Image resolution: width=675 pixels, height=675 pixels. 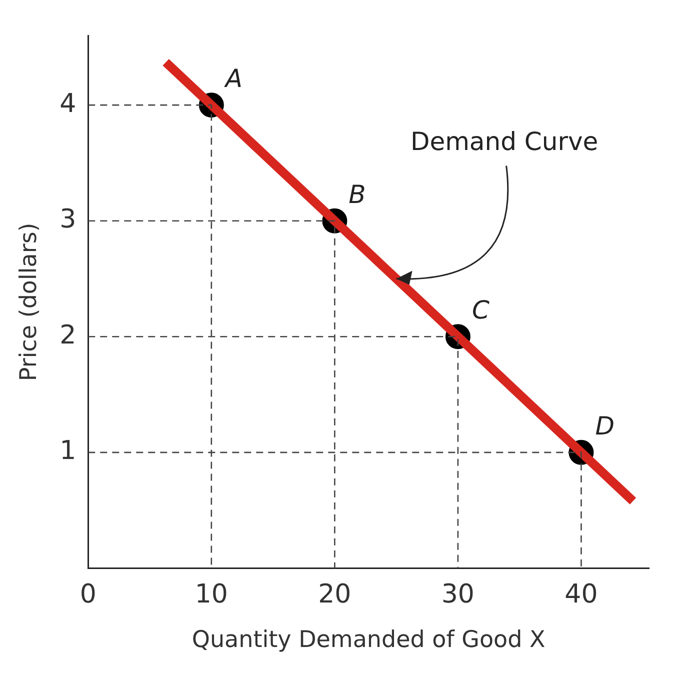 I want to click on x-axis-title: Quantity Demanded of Good X, so click(x=369, y=640).